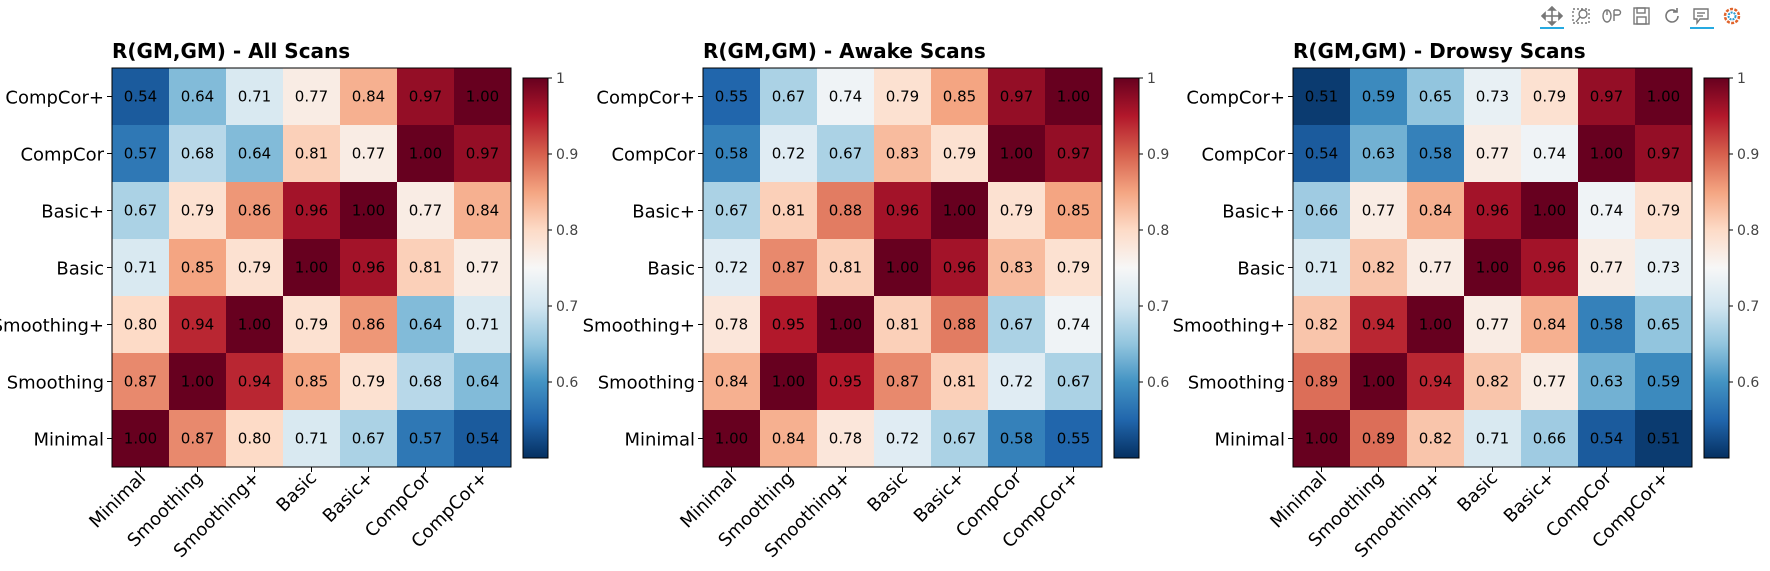 This screenshot has width=1770, height=571. What do you see at coordinates (1672, 16) in the screenshot?
I see `reset-tool-button` at bounding box center [1672, 16].